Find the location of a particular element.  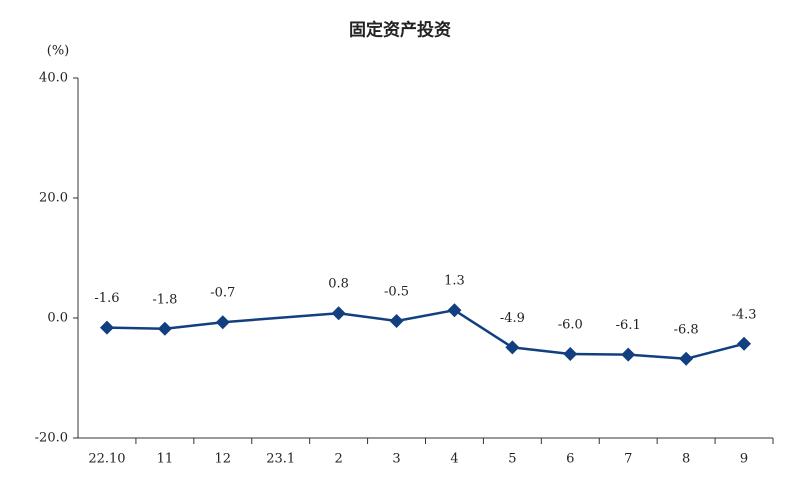

y-tick-label: 40.0 is located at coordinates (53, 78).